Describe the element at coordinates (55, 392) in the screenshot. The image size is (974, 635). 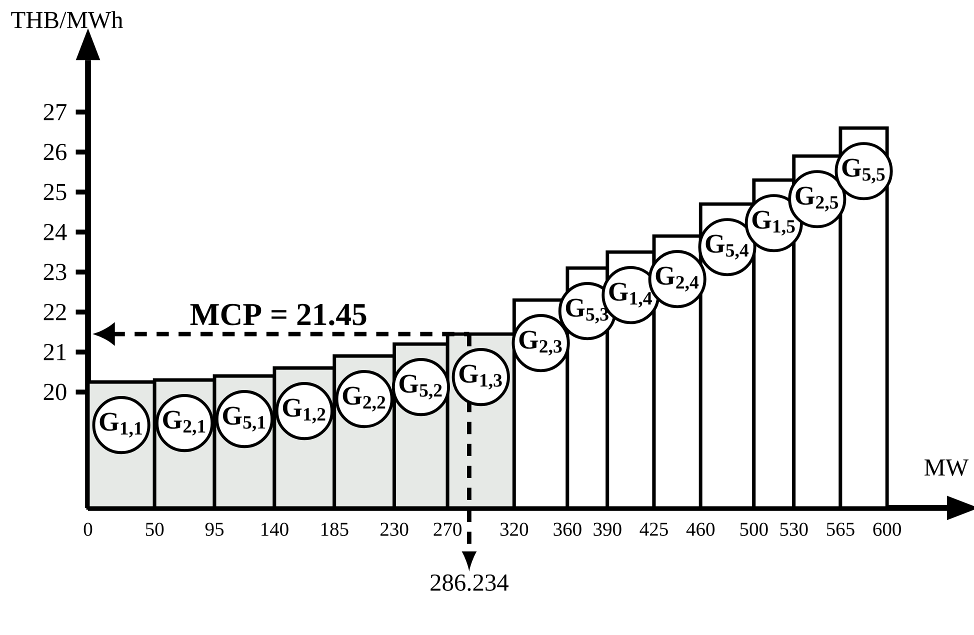
I see `y-tick-label: 20` at that location.